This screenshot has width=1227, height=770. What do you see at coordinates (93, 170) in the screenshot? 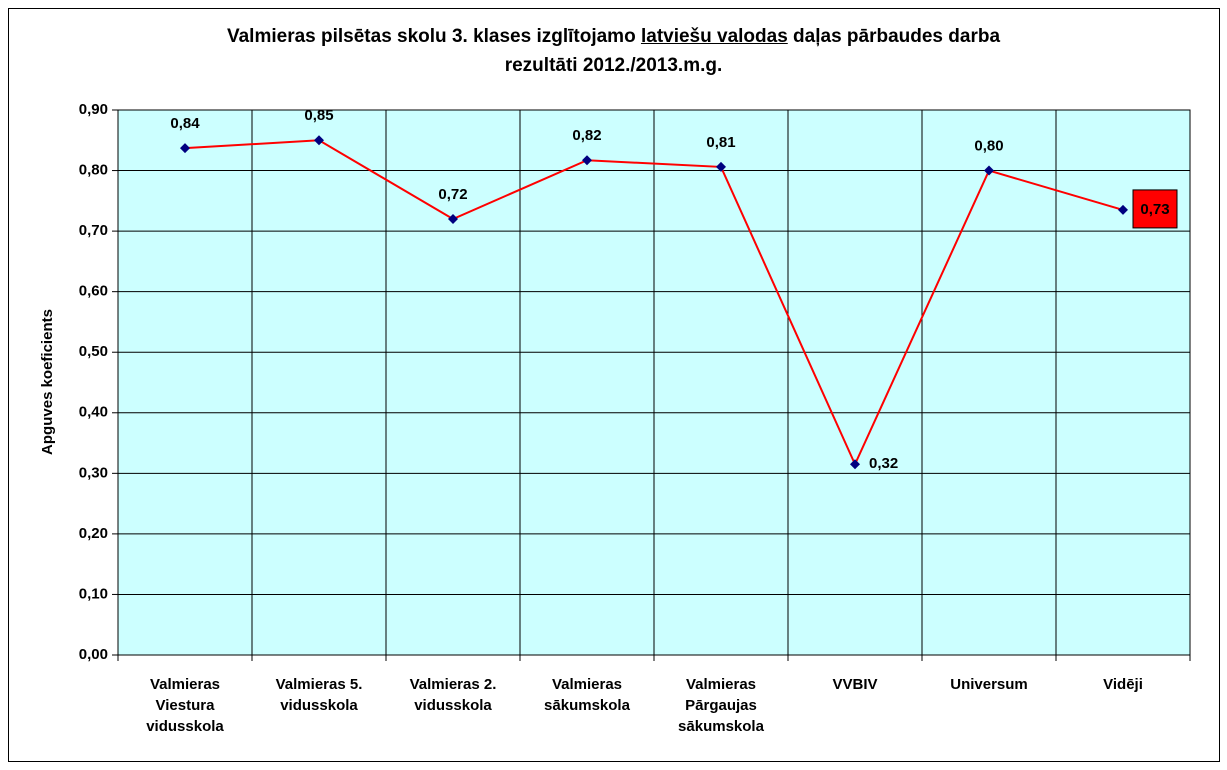
I see `y-tick-label: 0,80` at bounding box center [93, 170].